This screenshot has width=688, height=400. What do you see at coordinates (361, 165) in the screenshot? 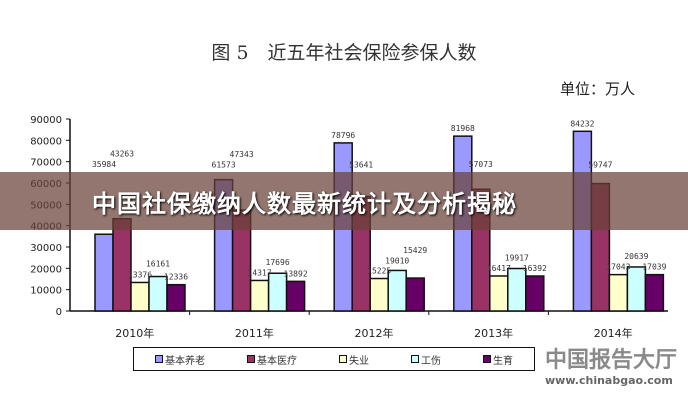
I see `data-label: 53641` at bounding box center [361, 165].